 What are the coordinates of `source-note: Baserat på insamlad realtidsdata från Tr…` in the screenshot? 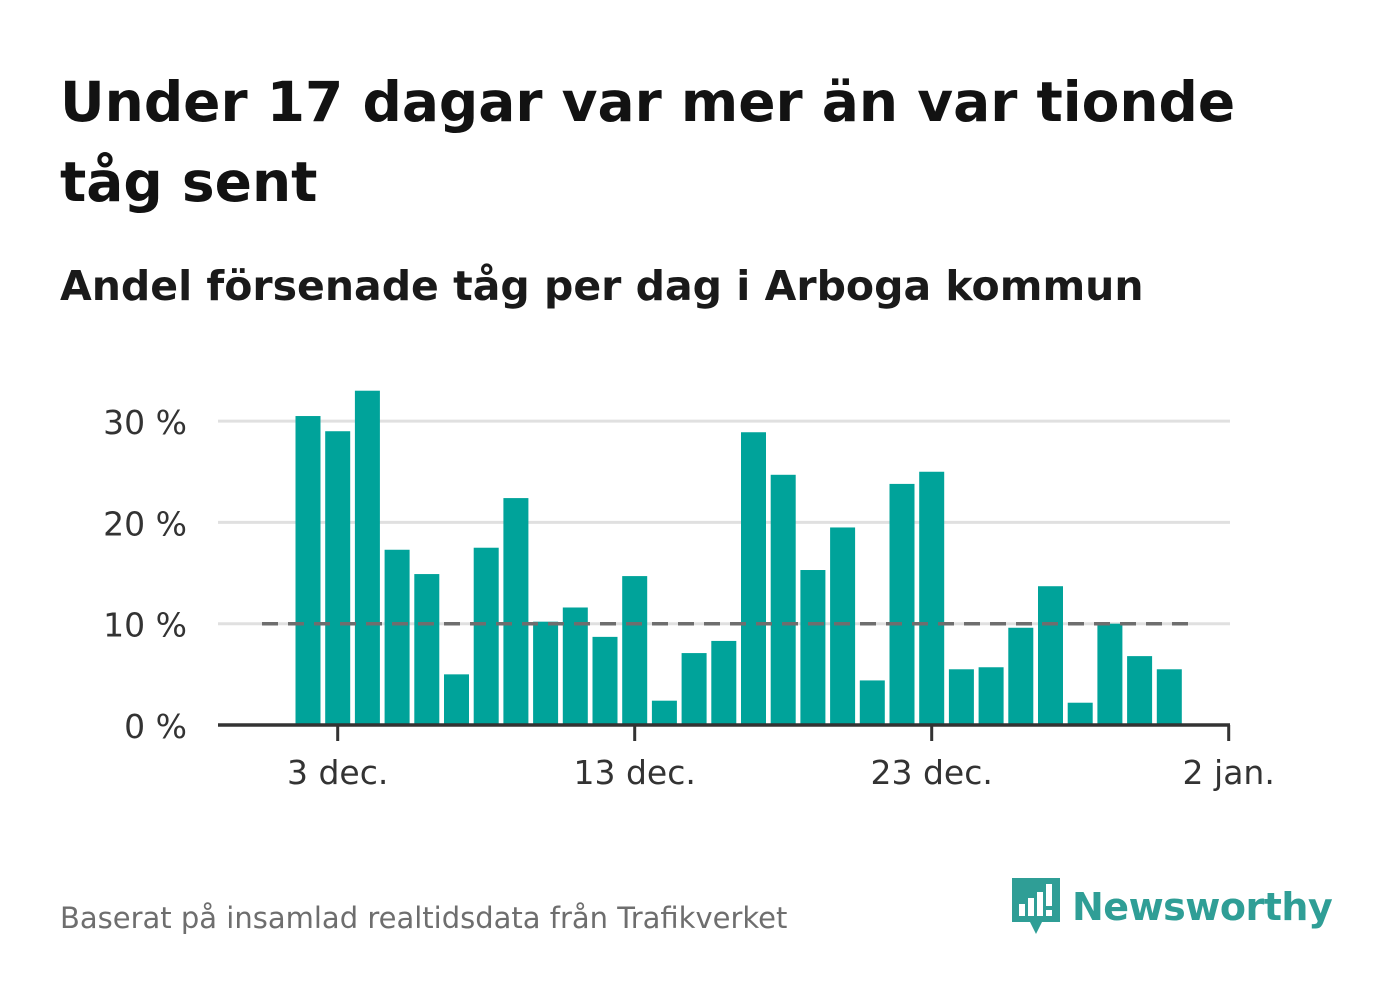 It's located at (424, 918).